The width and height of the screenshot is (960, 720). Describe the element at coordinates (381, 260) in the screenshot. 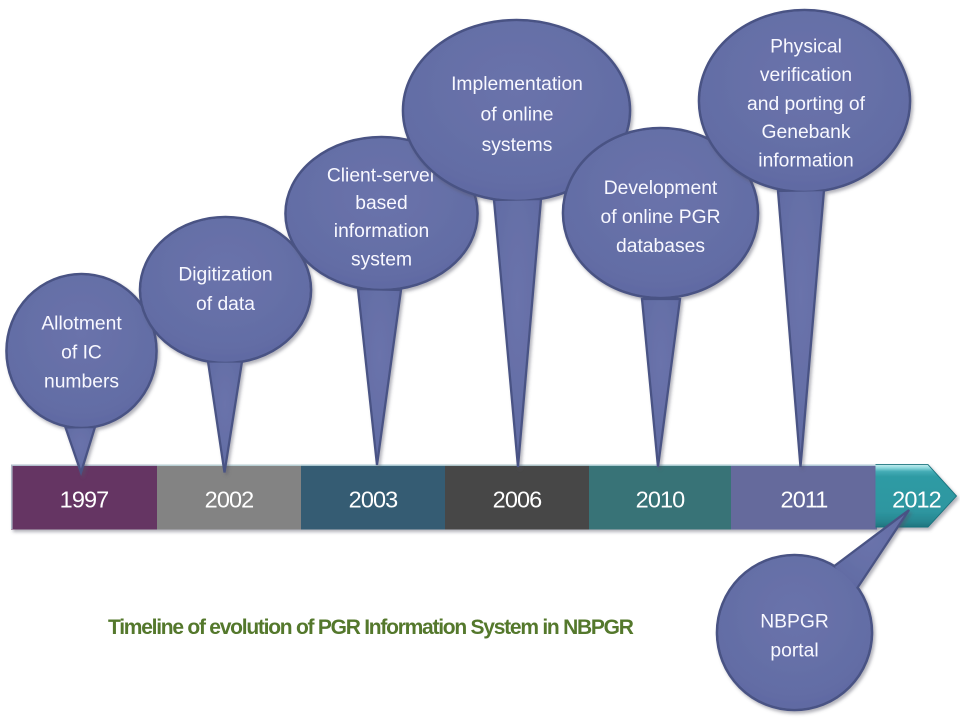

I see `svg-text: system` at that location.